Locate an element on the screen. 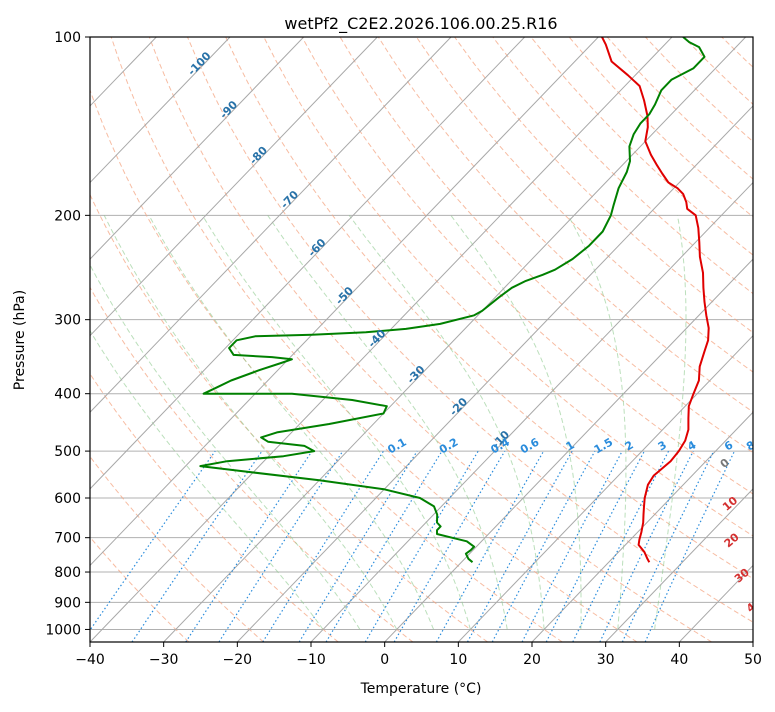 This screenshot has height=712, width=775. y-tick-label: 200 is located at coordinates (67, 216).